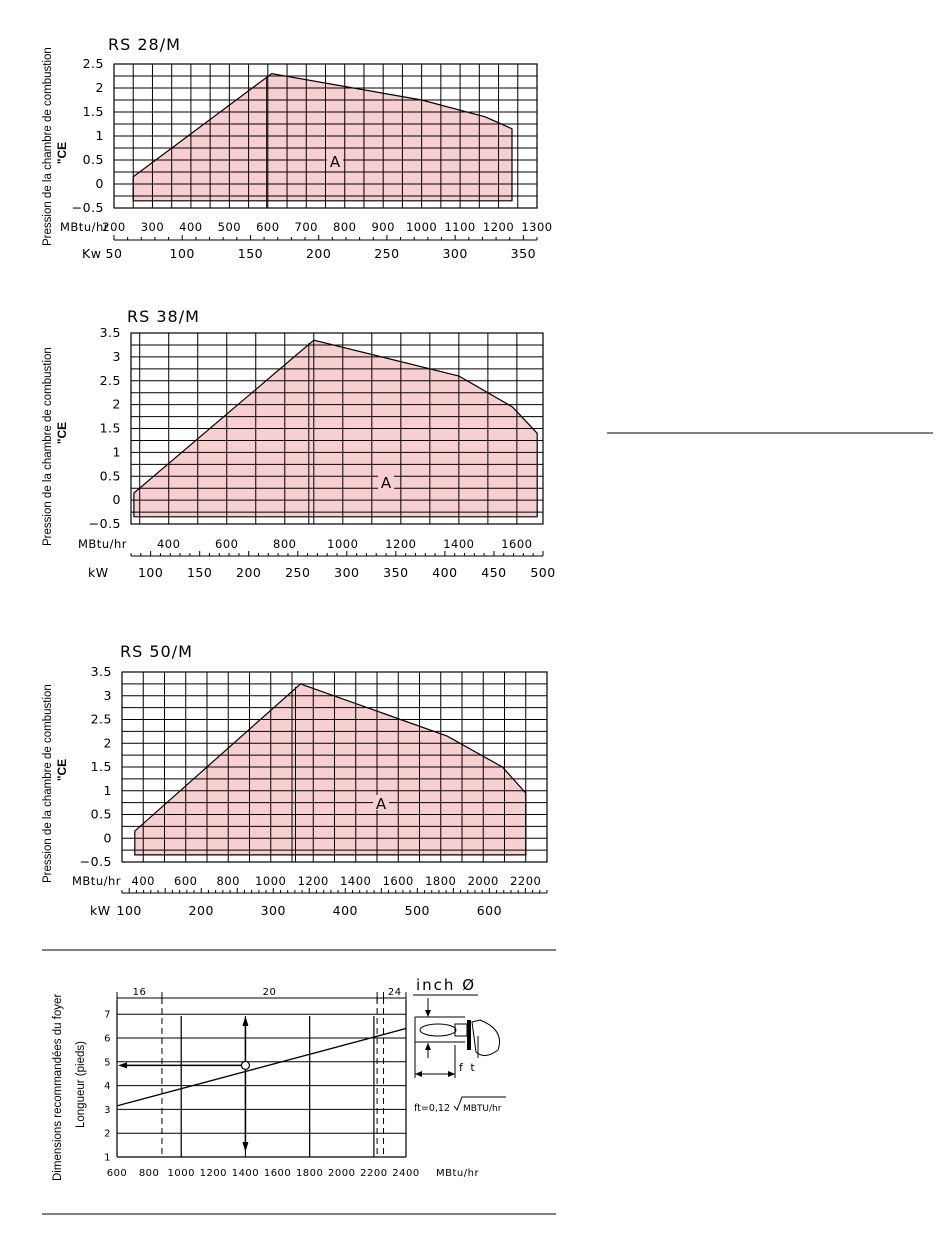 The image size is (950, 1248). What do you see at coordinates (163, 316) in the screenshot?
I see `chart-title: RS 38/M` at bounding box center [163, 316].